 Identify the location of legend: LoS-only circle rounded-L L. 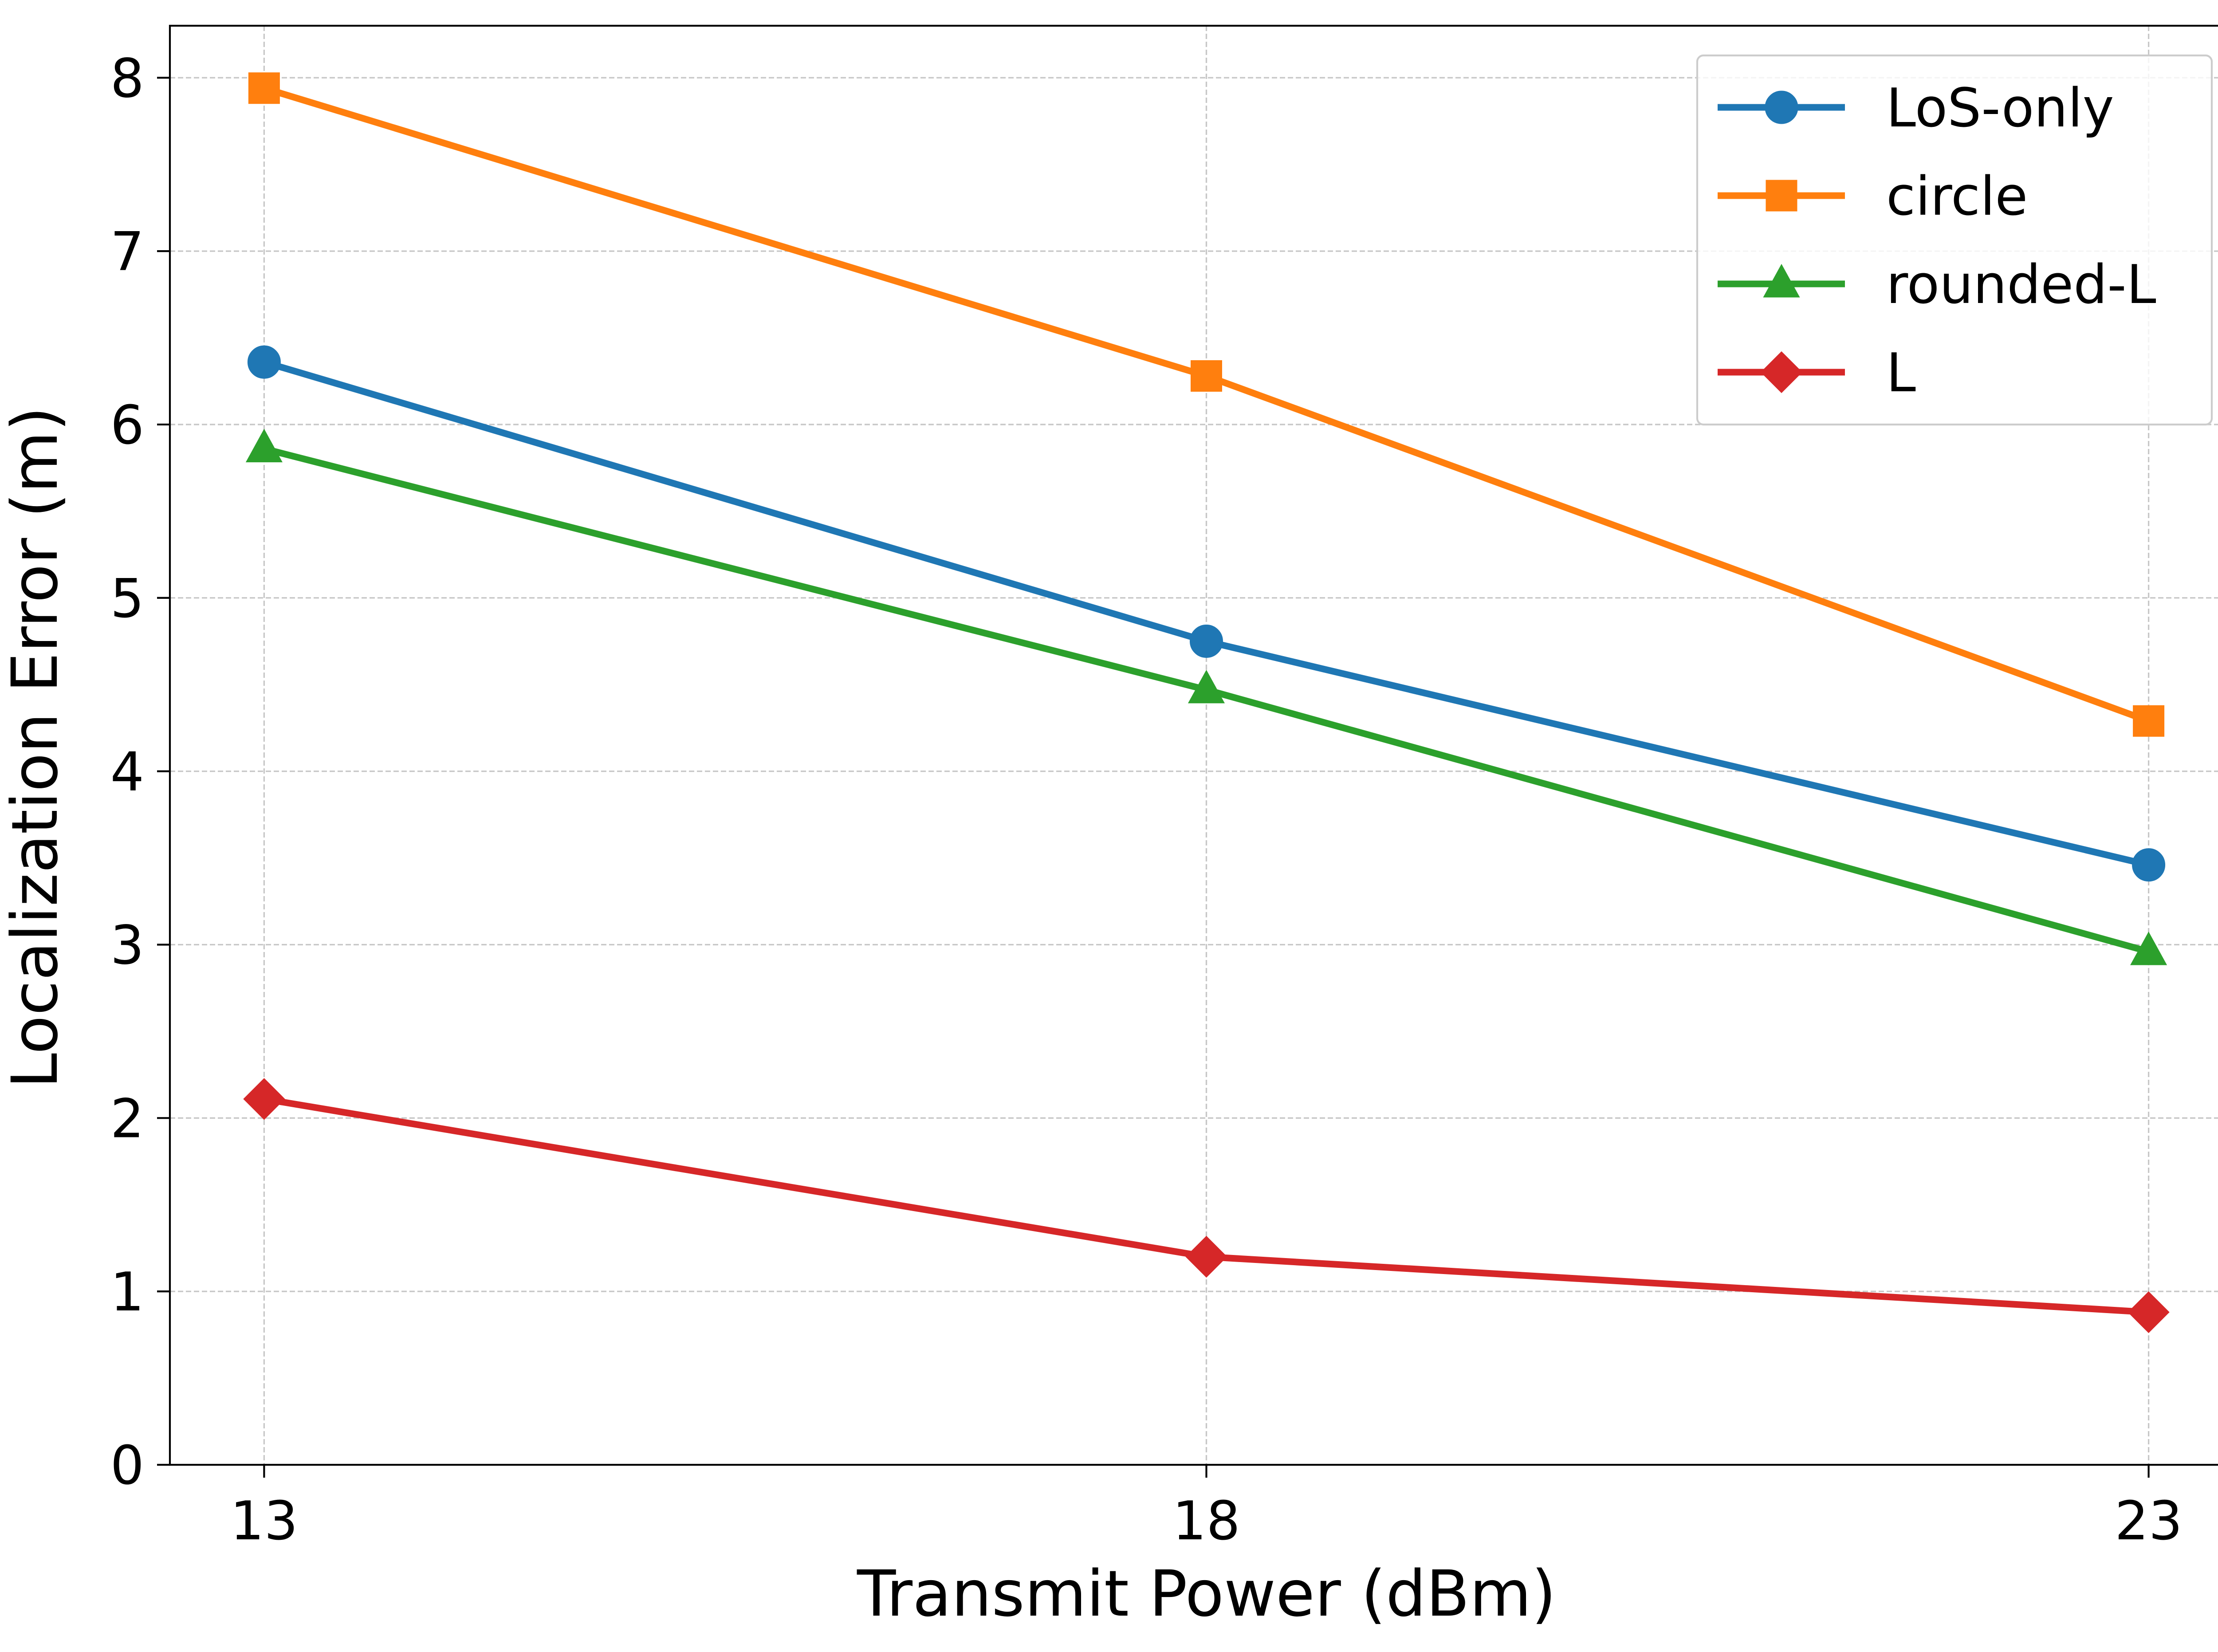
(1954, 240).